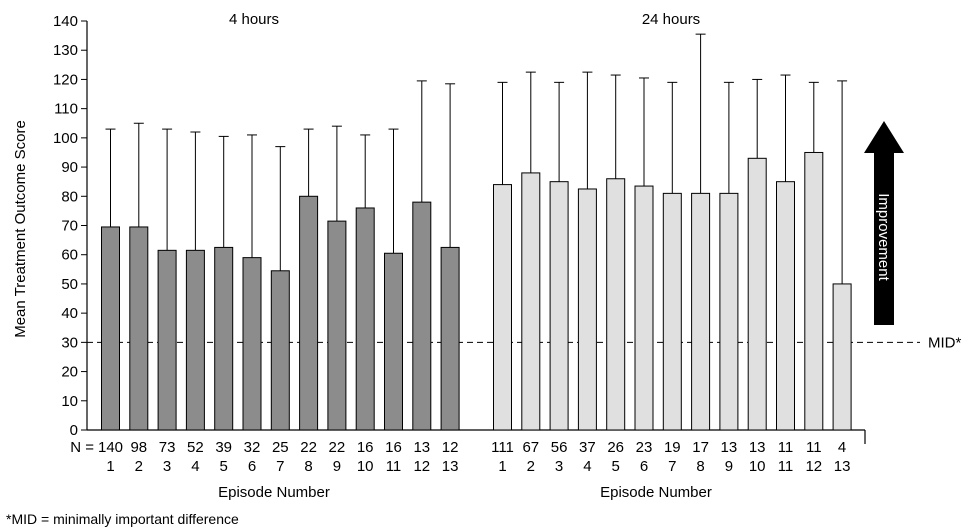  Describe the element at coordinates (616, 466) in the screenshot. I see `episode-label: 5` at that location.